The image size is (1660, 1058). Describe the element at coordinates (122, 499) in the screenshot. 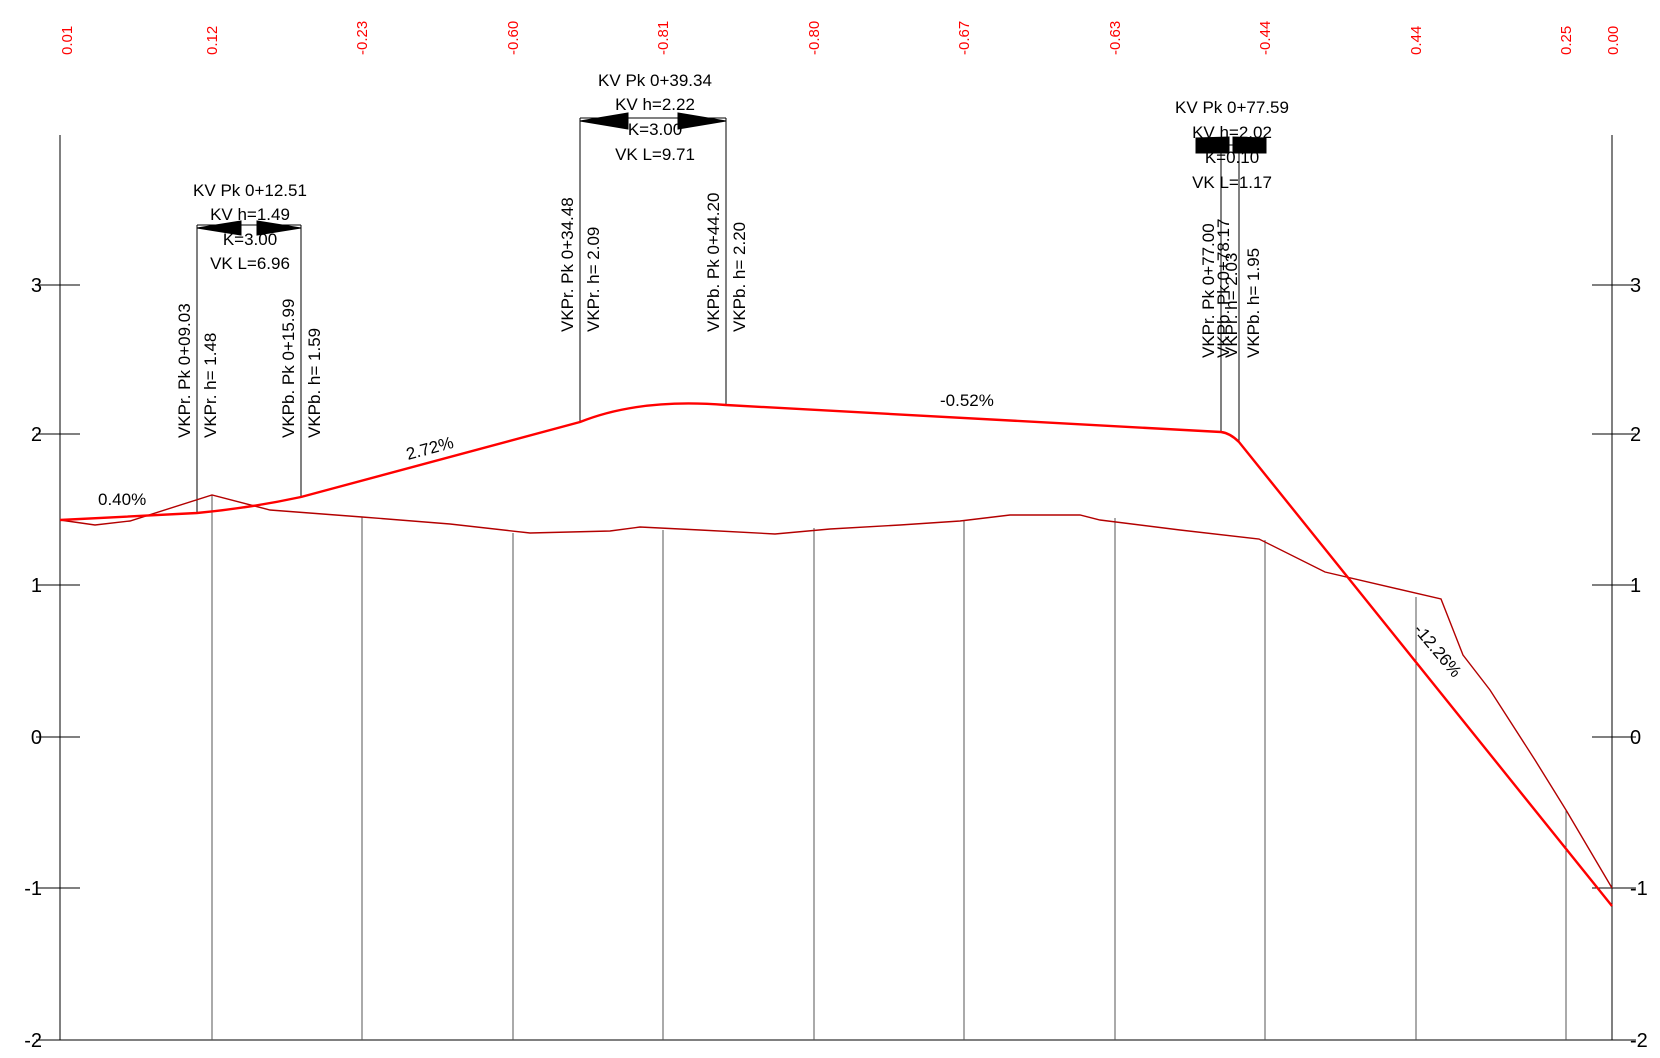

I see `grade-label: 0.40%` at that location.